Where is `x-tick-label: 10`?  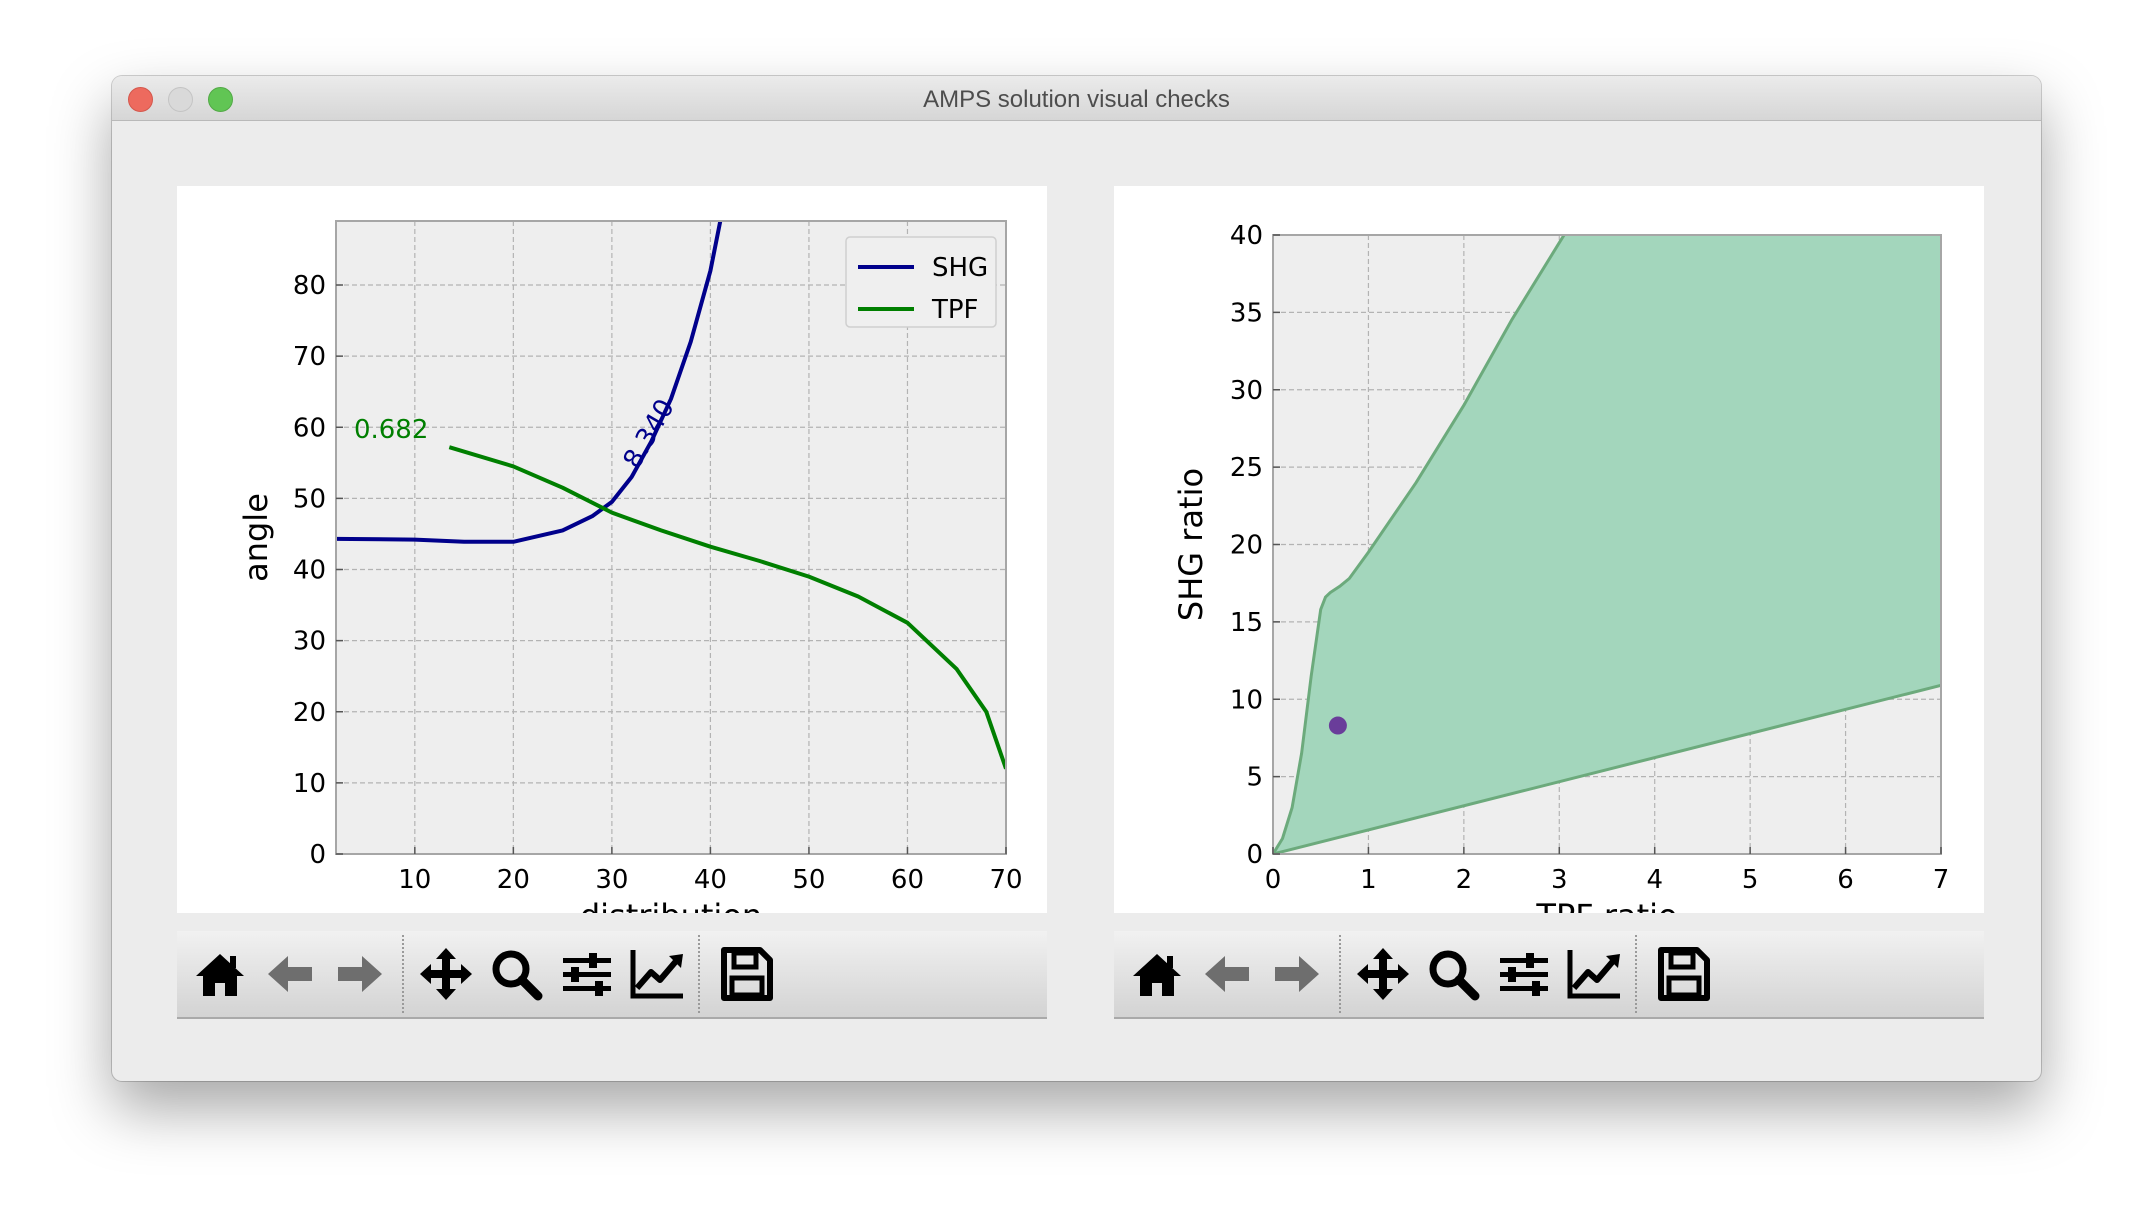
x-tick-label: 10 is located at coordinates (414, 880).